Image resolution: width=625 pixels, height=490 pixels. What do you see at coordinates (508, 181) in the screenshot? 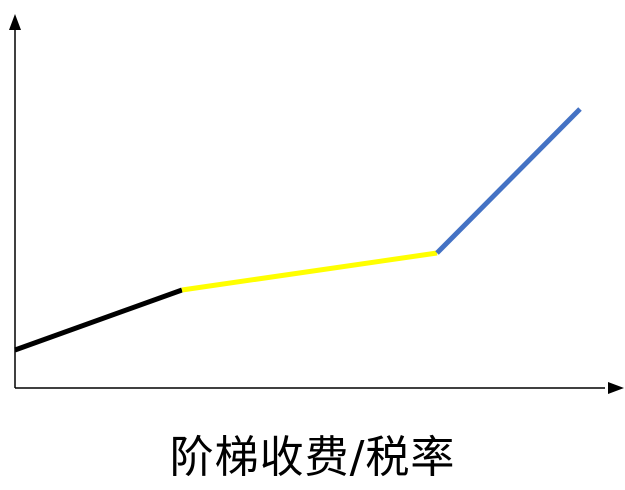
I see `tier-3-segment` at bounding box center [508, 181].